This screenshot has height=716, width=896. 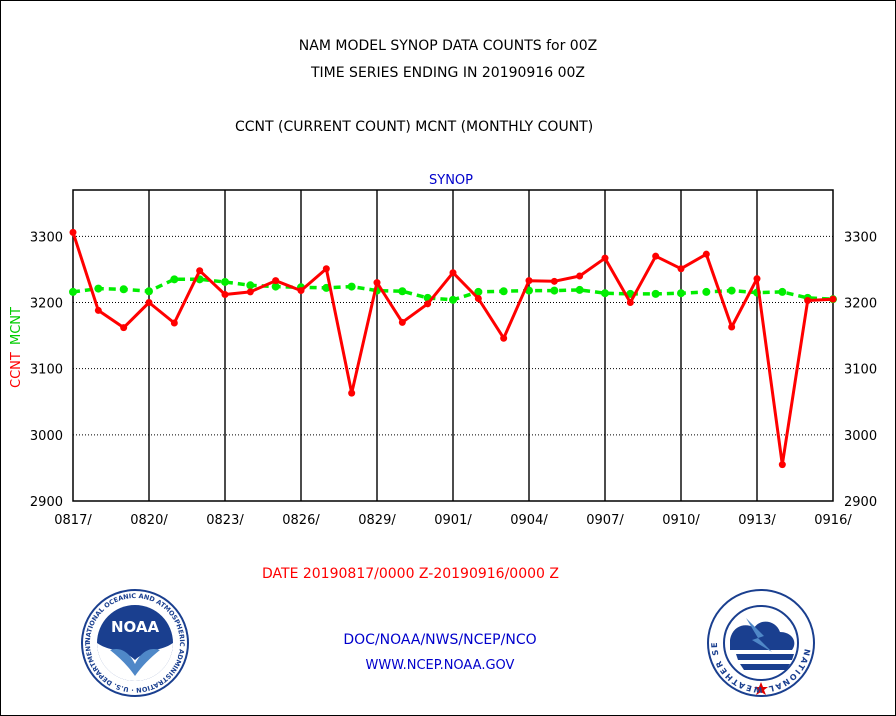 What do you see at coordinates (757, 520) in the screenshot?
I see `x-tick-label: 0913/` at bounding box center [757, 520].